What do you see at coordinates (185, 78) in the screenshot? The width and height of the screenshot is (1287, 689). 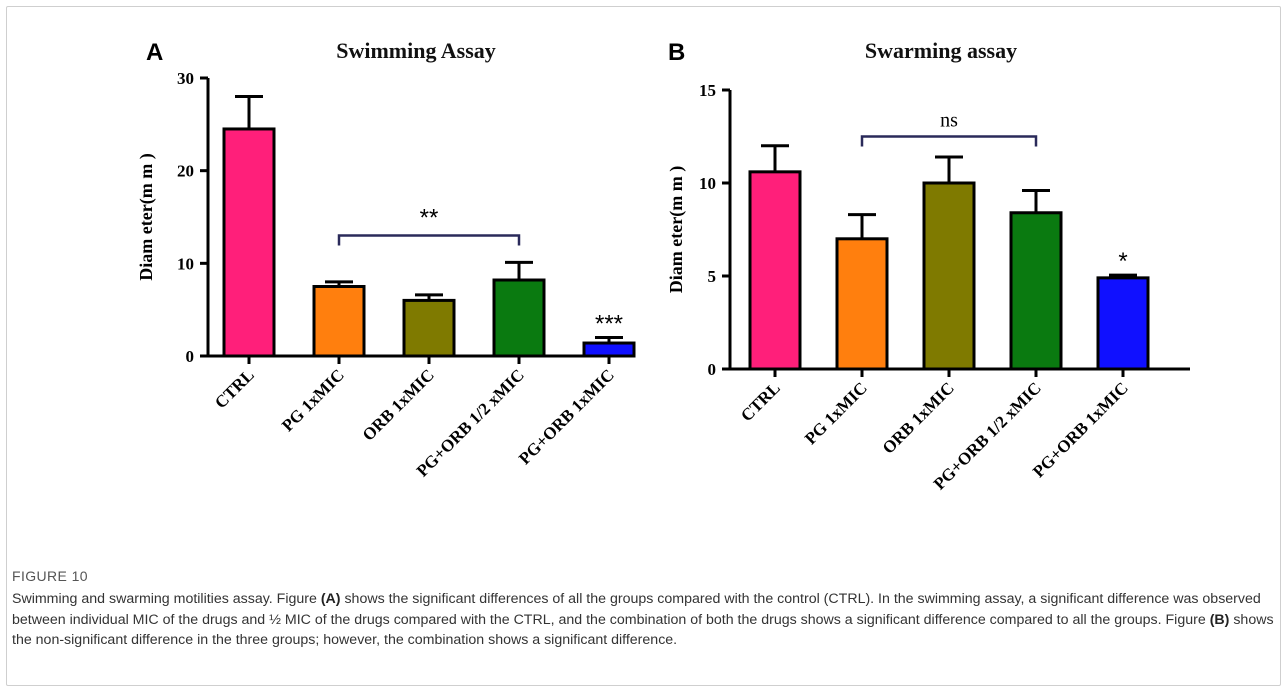 I see `y-tick-label: 30` at bounding box center [185, 78].